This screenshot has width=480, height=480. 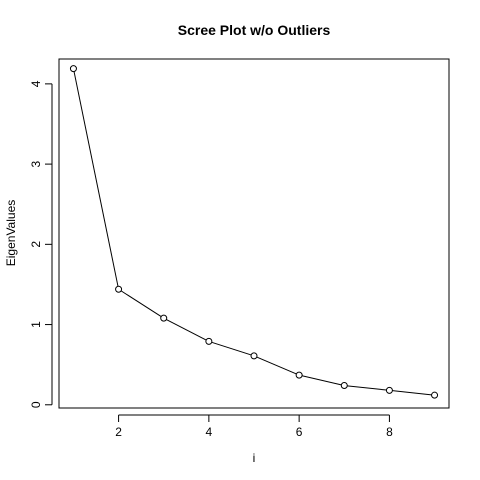 What do you see at coordinates (254, 426) in the screenshot?
I see `x-axis: 2 4 6 8` at bounding box center [254, 426].